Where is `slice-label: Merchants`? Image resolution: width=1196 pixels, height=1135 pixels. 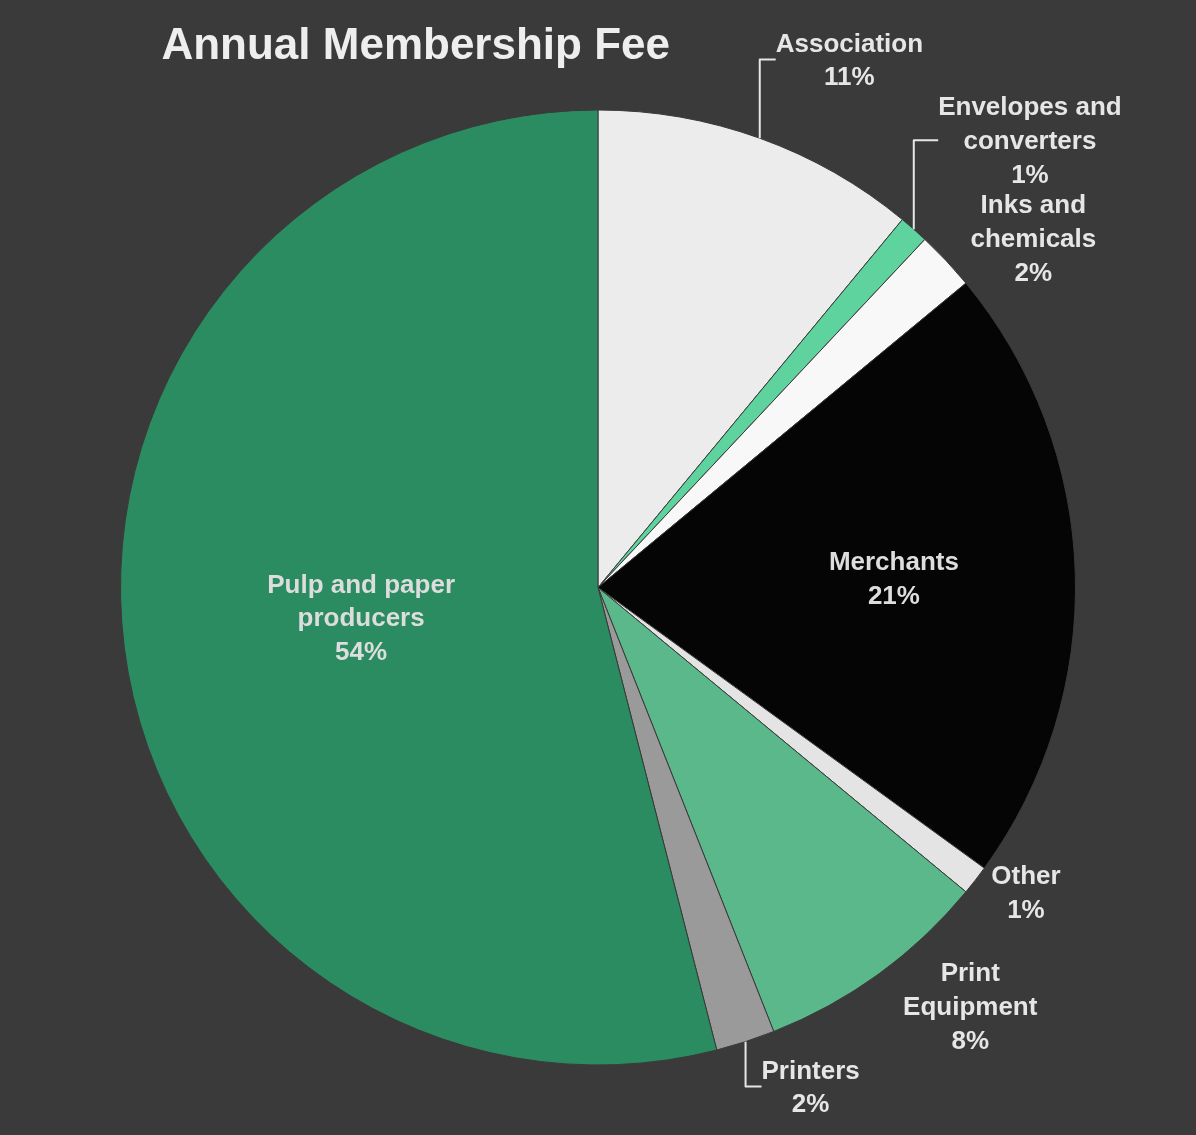
slice-label: Merchants is located at coordinates (893, 561).